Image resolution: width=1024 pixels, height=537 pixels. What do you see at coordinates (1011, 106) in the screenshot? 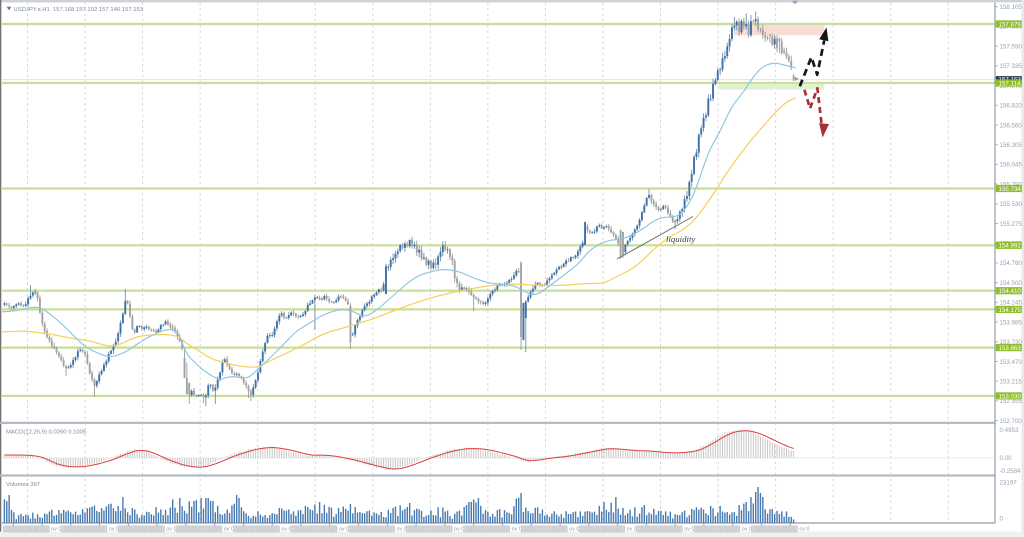
I see `svg-text: 156.820` at bounding box center [1011, 106].